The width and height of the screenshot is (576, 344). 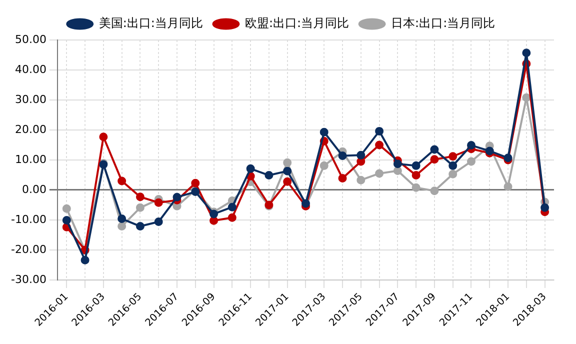 What do you see at coordinates (28, 249) in the screenshot?
I see `y-tick-label: -20.00` at bounding box center [28, 249].